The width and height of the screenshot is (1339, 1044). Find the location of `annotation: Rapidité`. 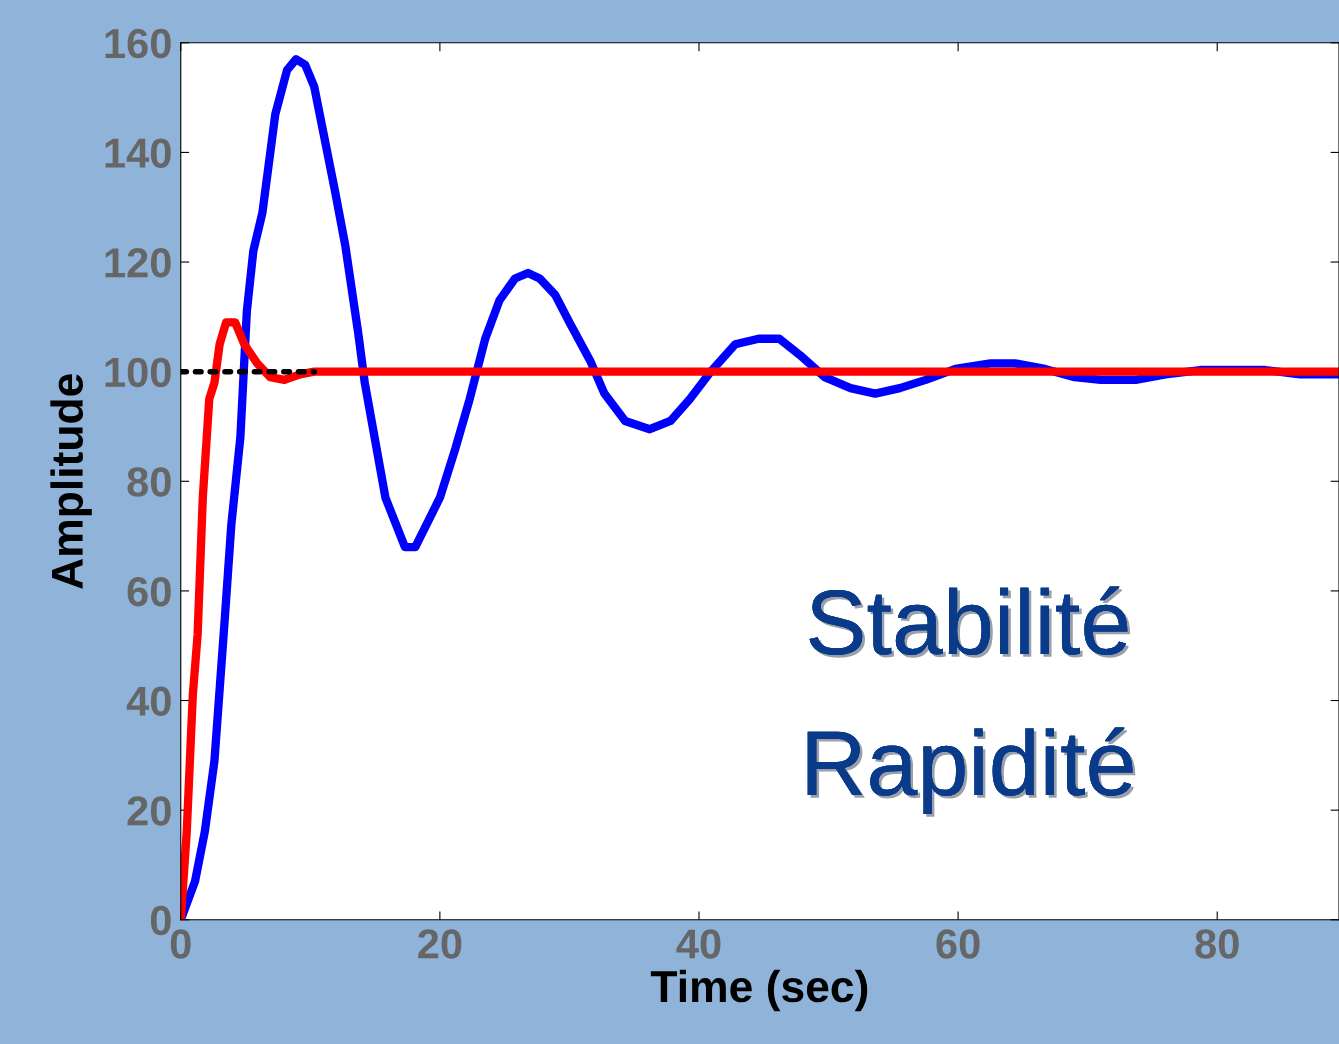

annotation: Rapidité is located at coordinates (971, 772).